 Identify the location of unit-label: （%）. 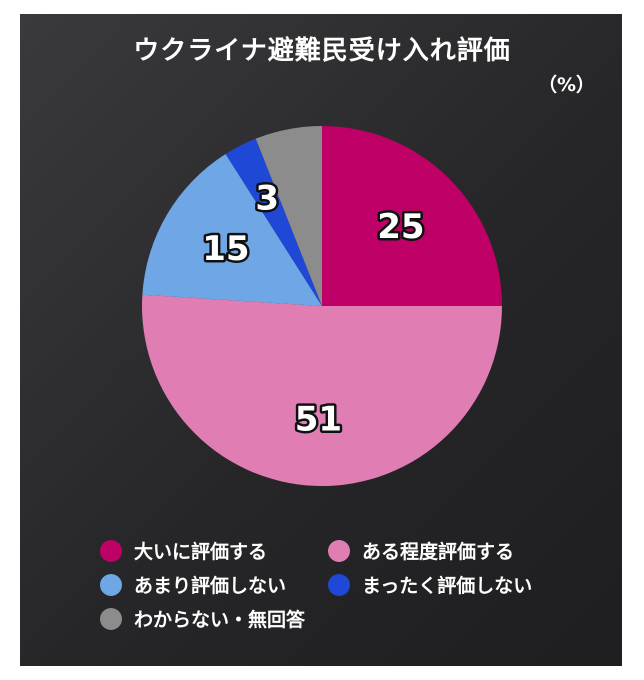
(567, 85).